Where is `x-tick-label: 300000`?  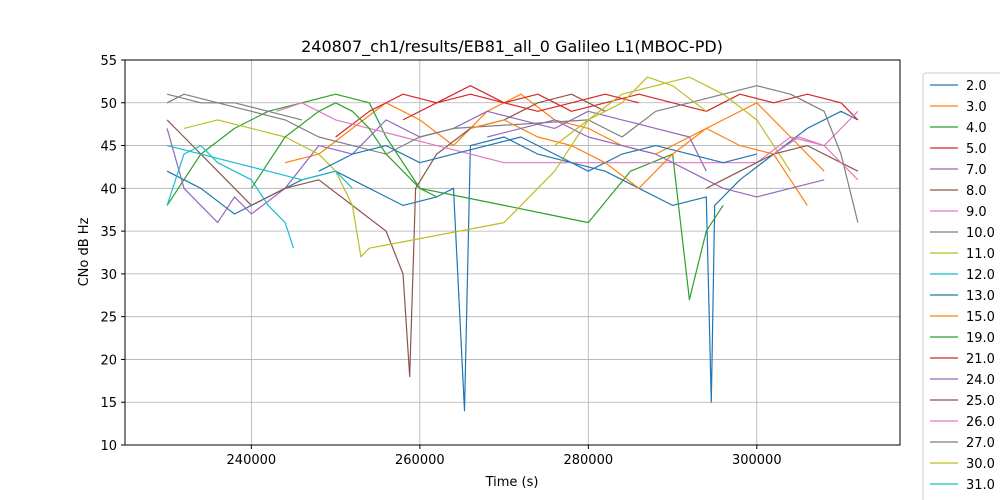
x-tick-label: 300000 is located at coordinates (757, 460).